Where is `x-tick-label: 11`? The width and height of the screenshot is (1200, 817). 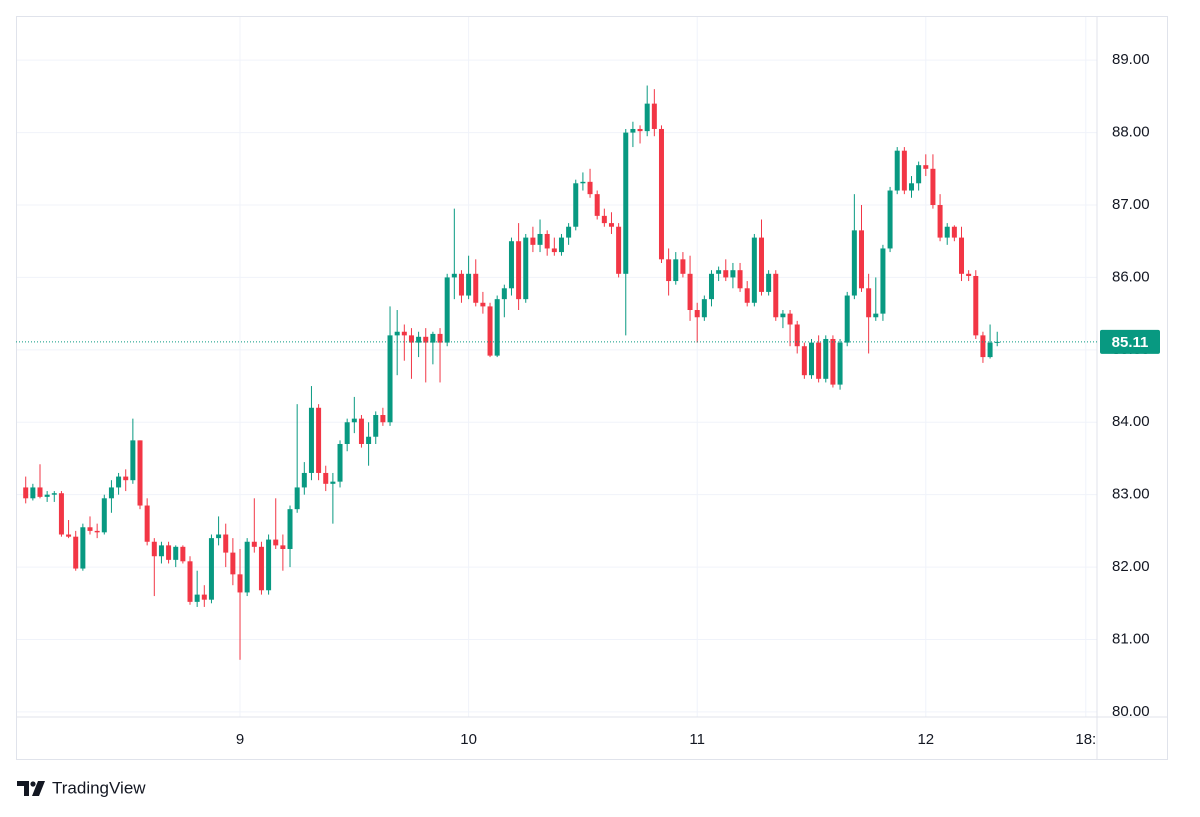 x-tick-label: 11 is located at coordinates (697, 739).